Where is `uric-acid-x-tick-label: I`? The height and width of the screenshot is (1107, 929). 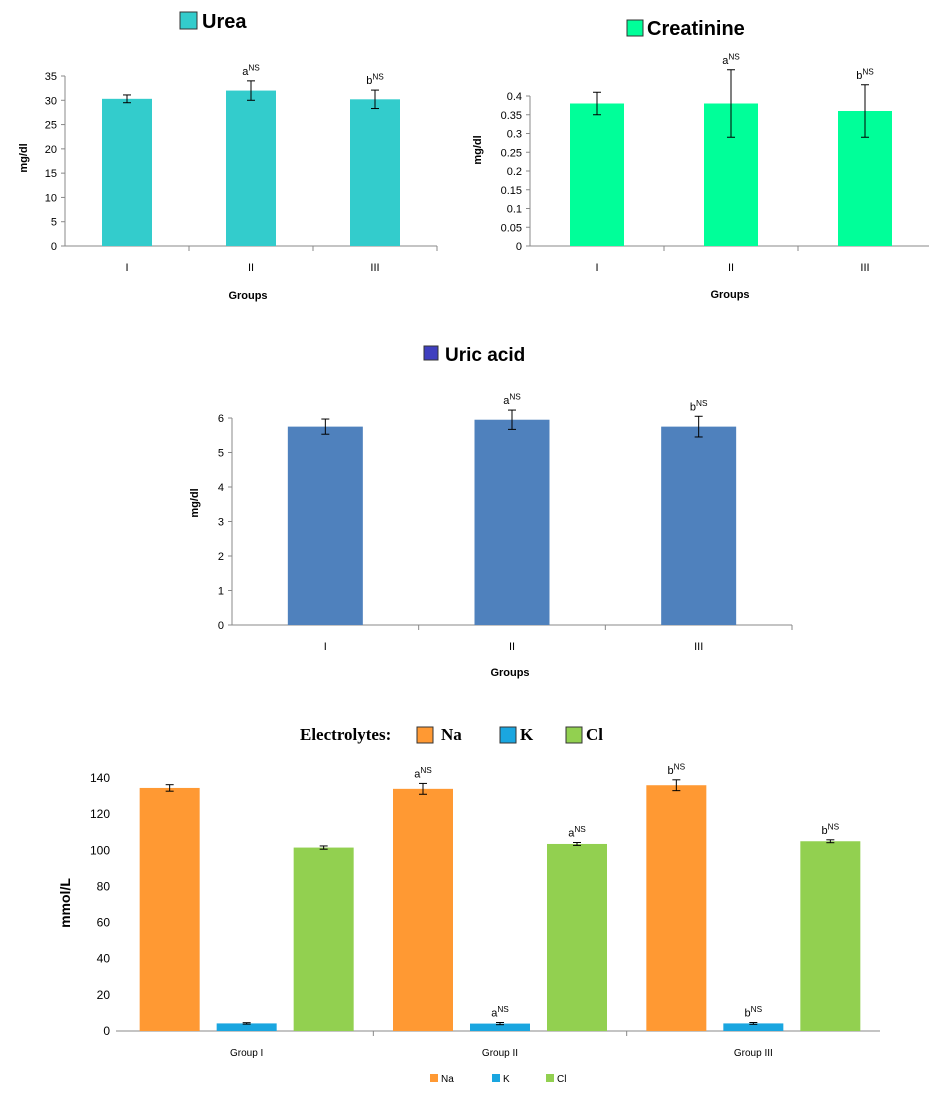 uric-acid-x-tick-label: I is located at coordinates (325, 647).